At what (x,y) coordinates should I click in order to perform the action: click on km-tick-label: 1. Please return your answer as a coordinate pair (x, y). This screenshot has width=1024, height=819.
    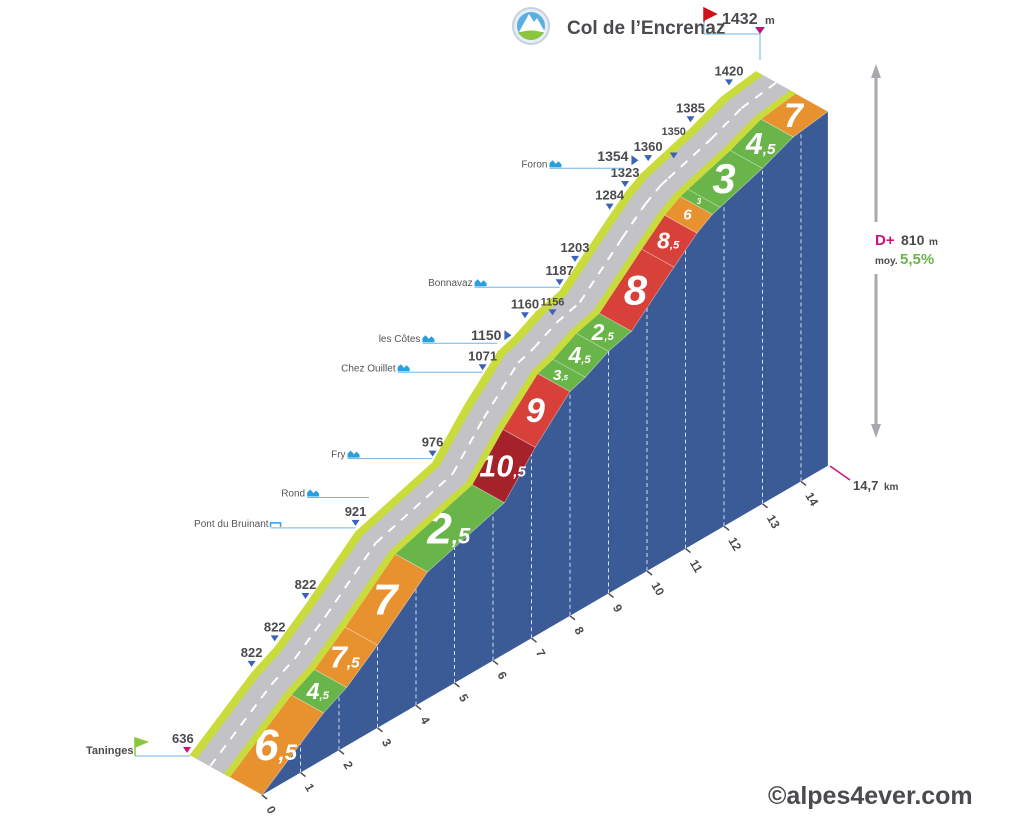
    Looking at the image, I should click on (310, 787).